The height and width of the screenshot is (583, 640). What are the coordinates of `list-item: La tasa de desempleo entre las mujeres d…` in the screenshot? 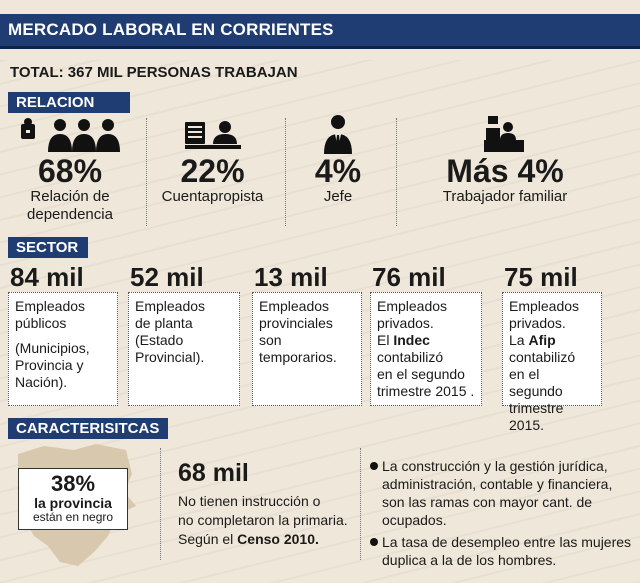 It's located at (501, 551).